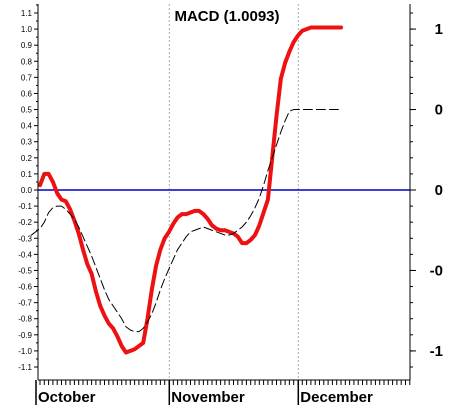 This screenshot has width=449, height=411. What do you see at coordinates (25, 351) in the screenshot?
I see `left-tick-label: -1.0` at bounding box center [25, 351].